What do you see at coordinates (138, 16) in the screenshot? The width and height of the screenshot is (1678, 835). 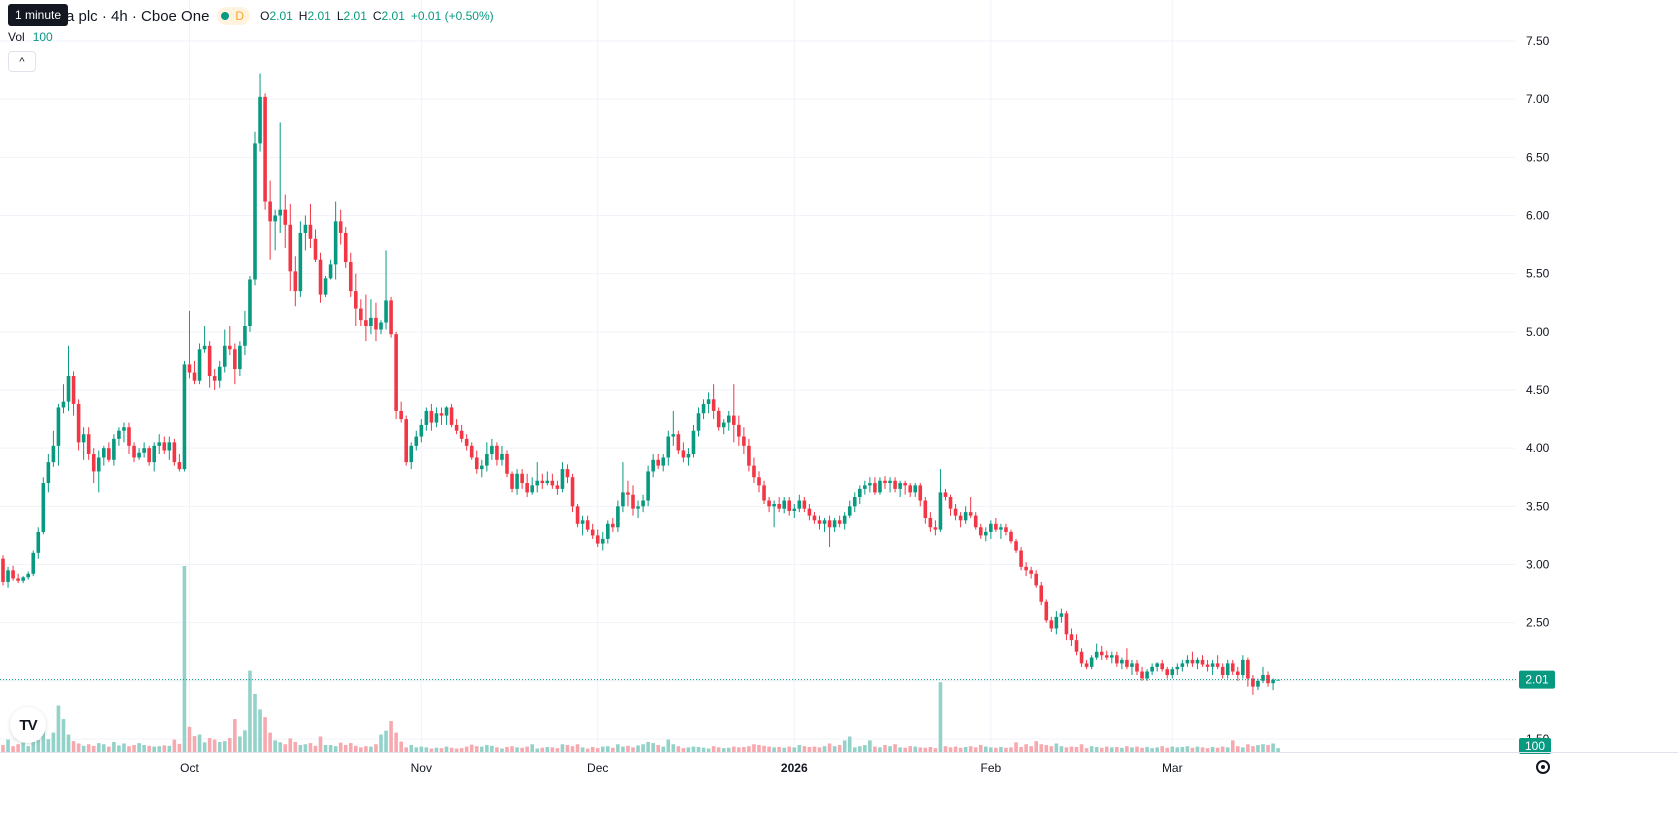 I see `symbol-title: a plc · 4h · Cboe One` at bounding box center [138, 16].